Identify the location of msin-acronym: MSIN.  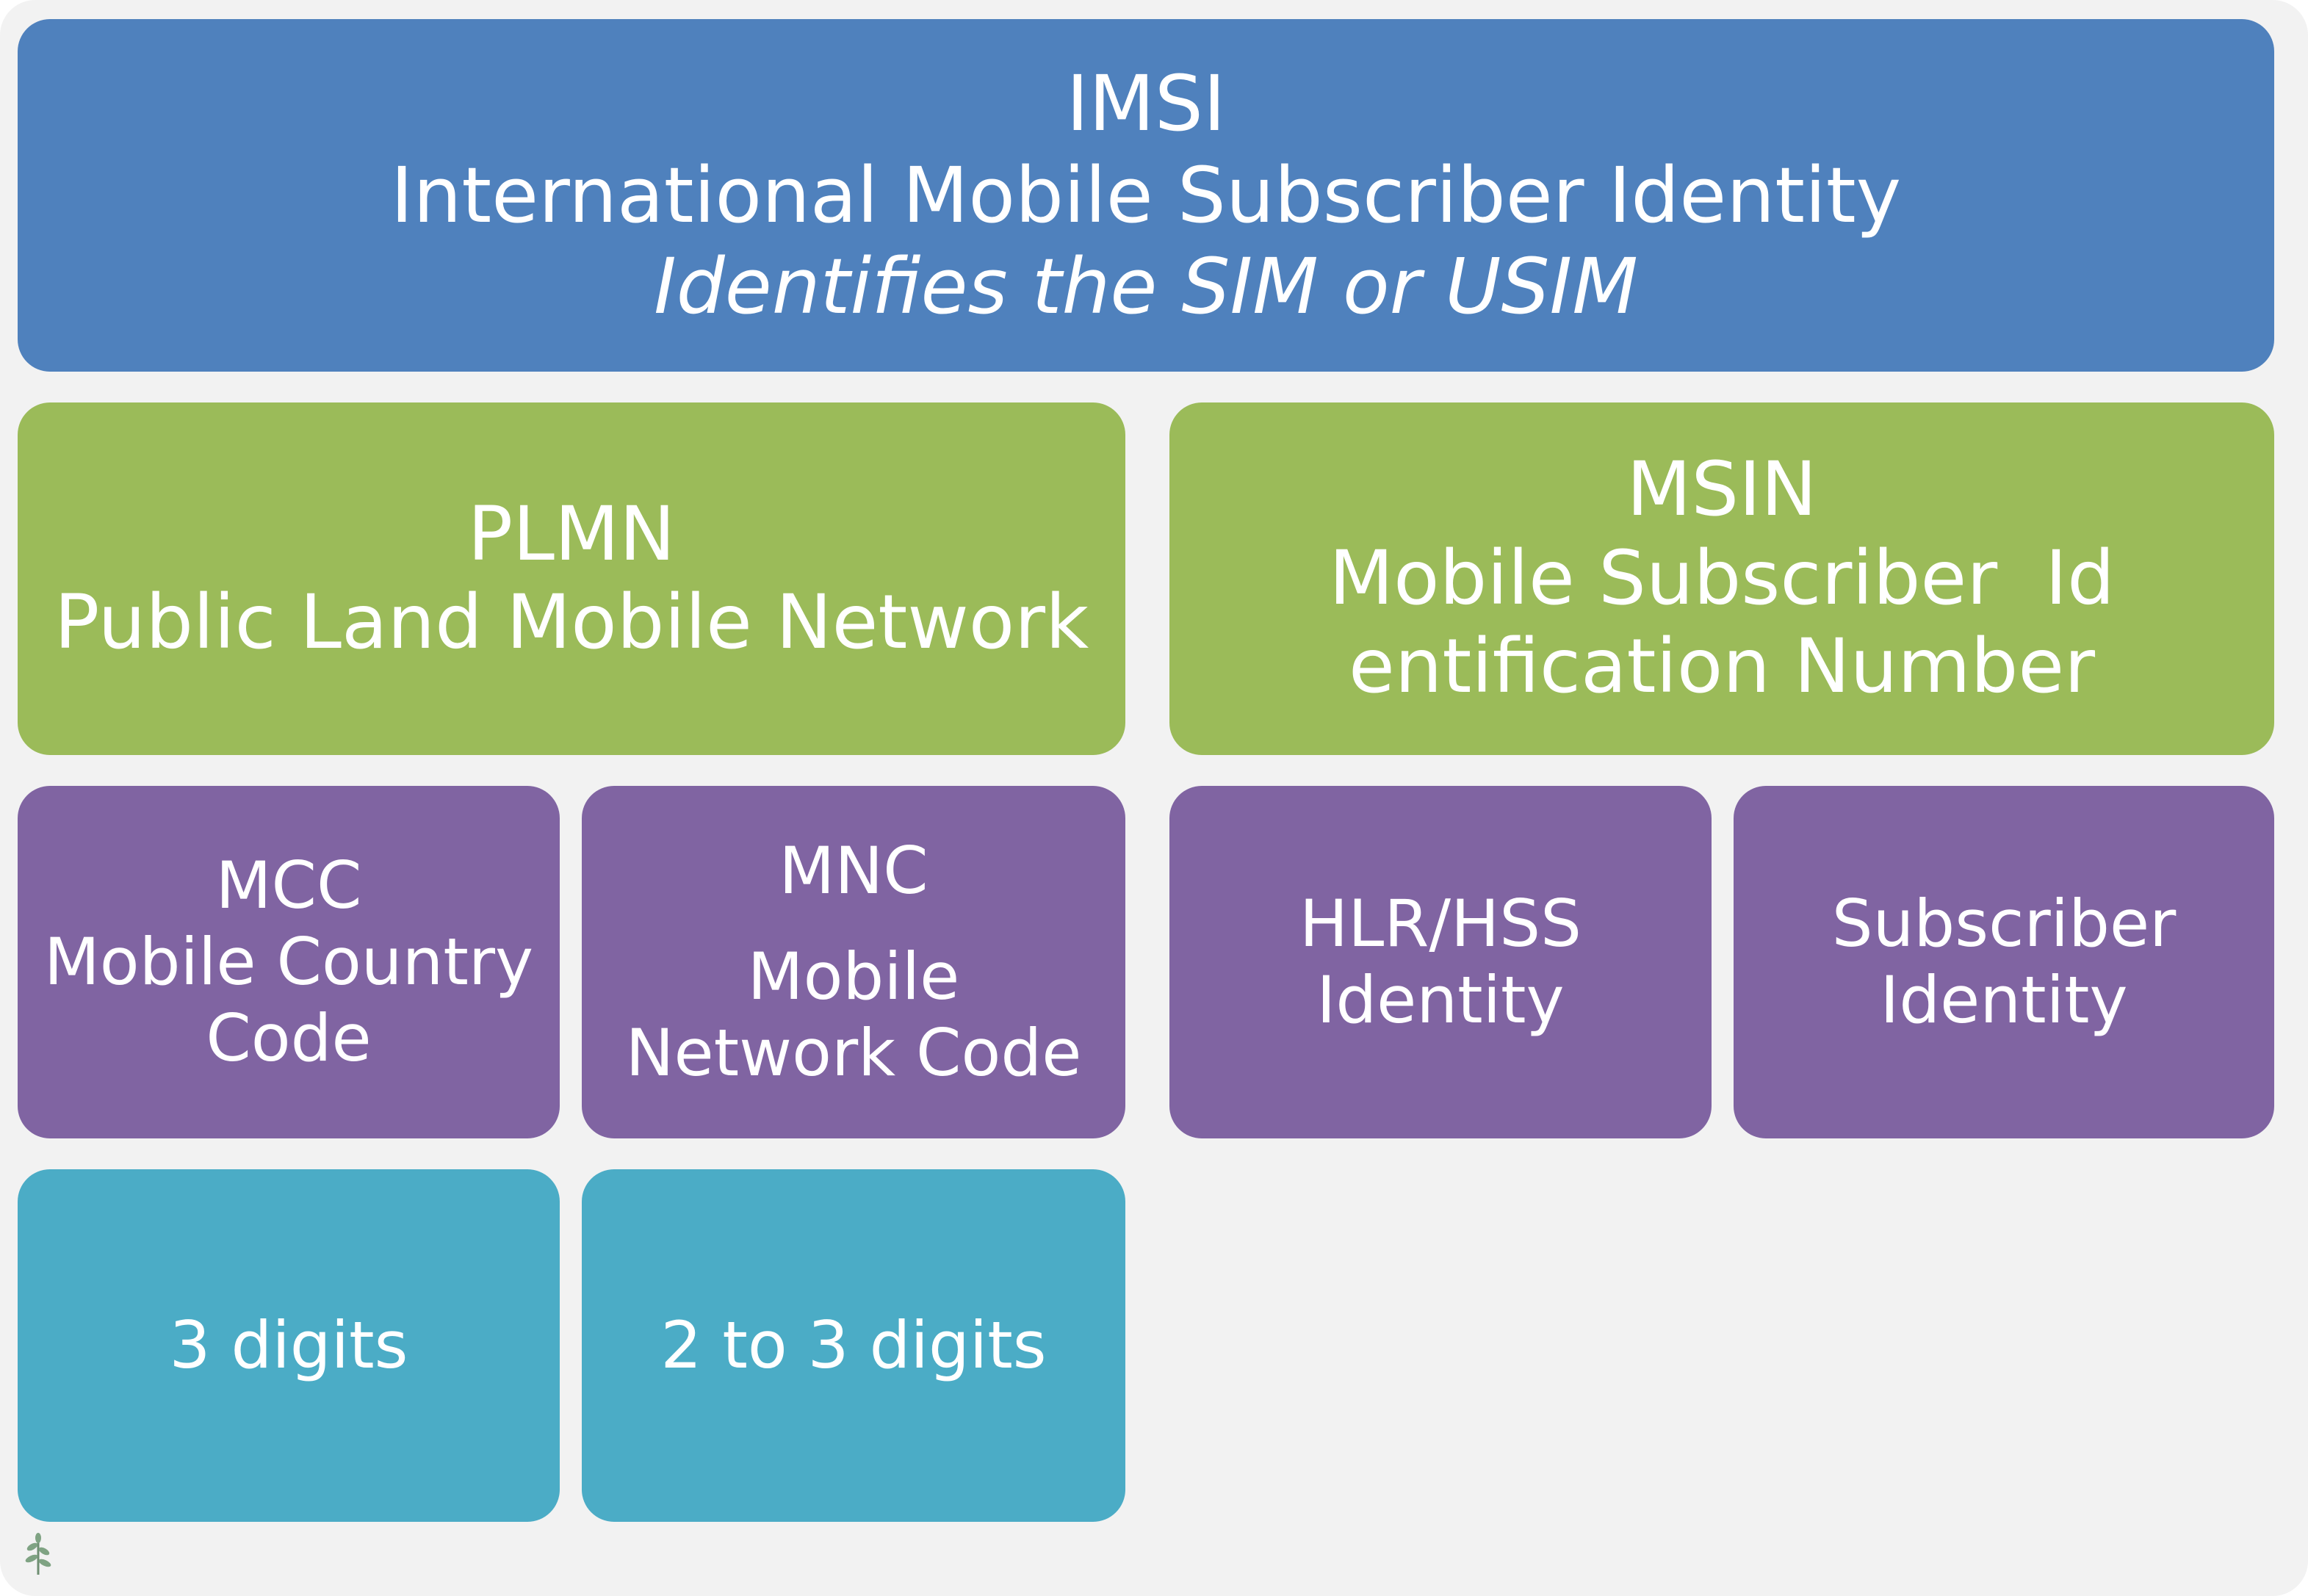
(1722, 490).